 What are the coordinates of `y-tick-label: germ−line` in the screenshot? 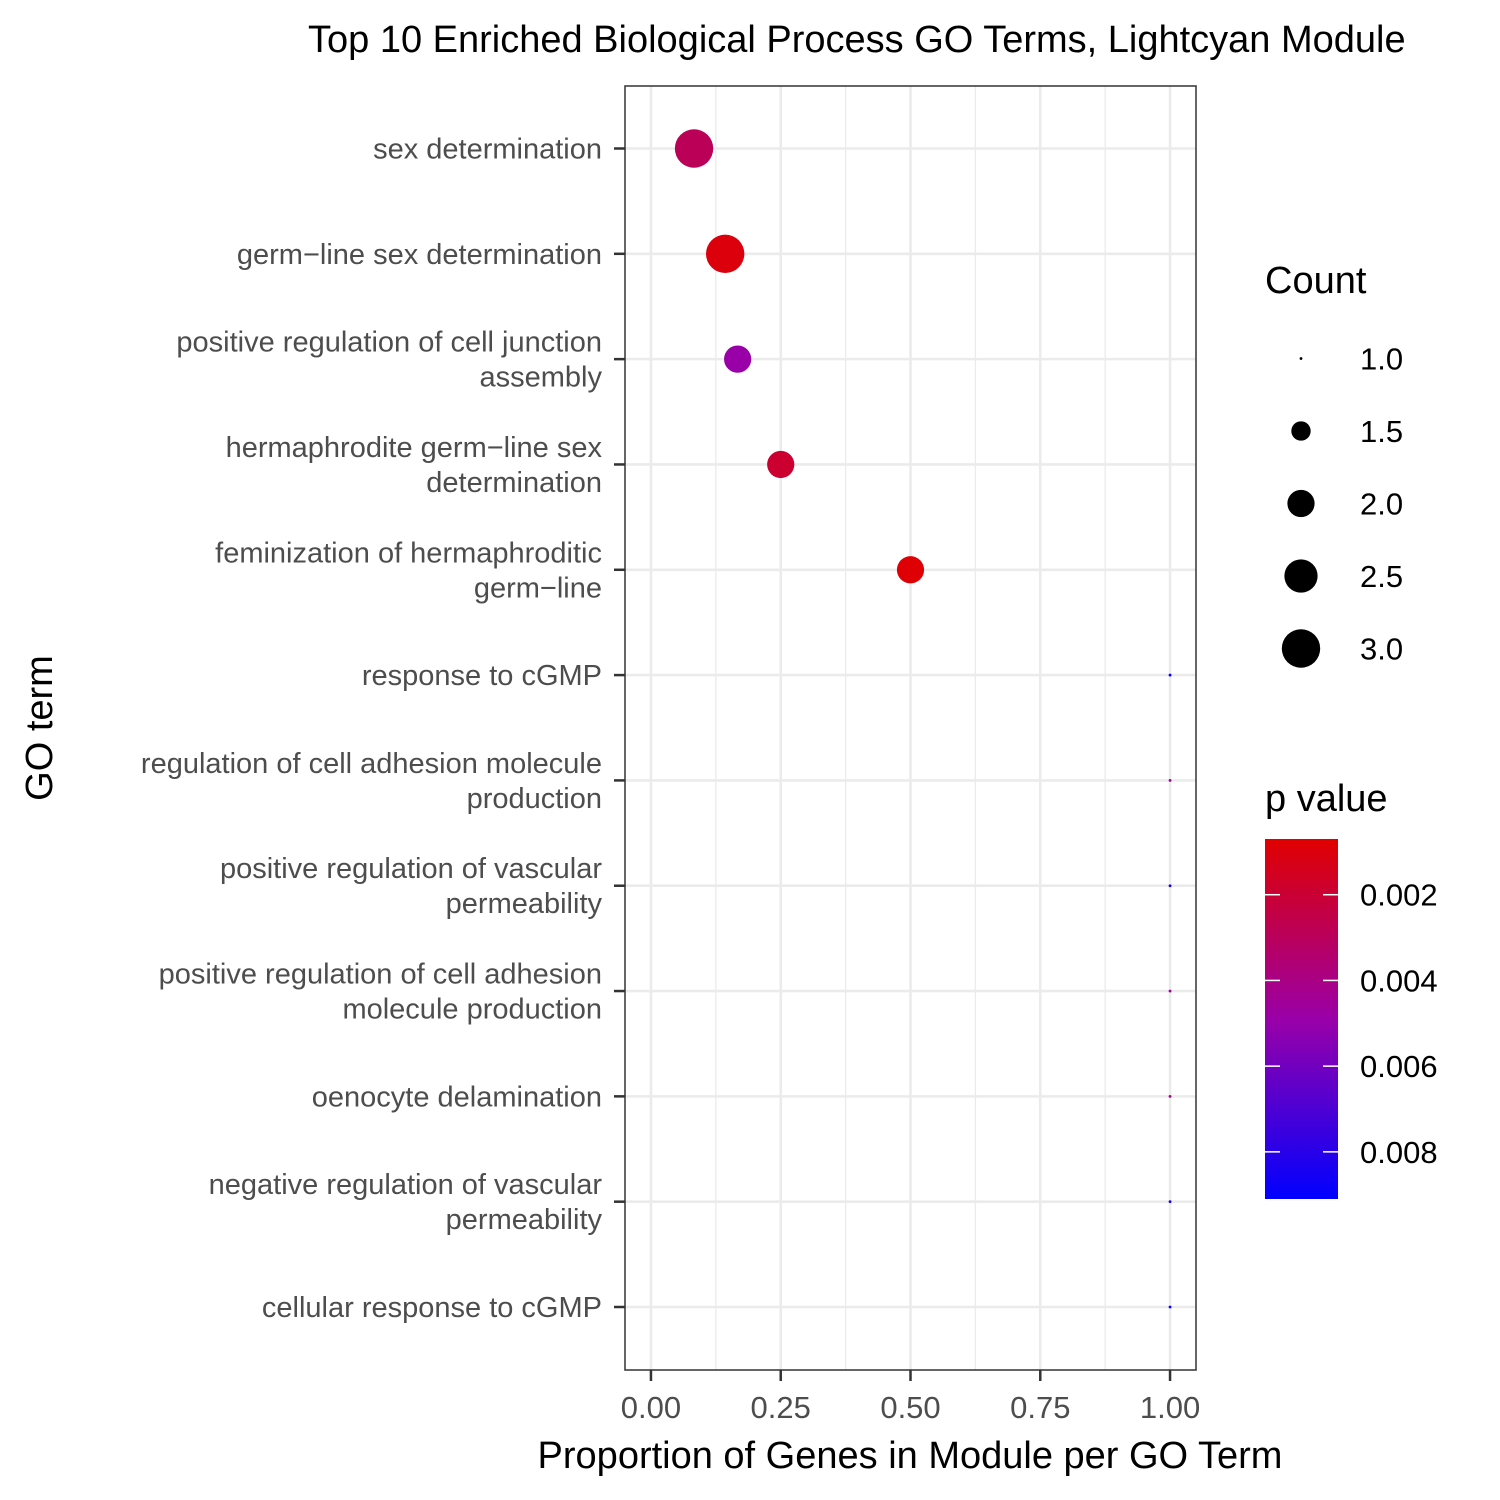 It's located at (538, 588).